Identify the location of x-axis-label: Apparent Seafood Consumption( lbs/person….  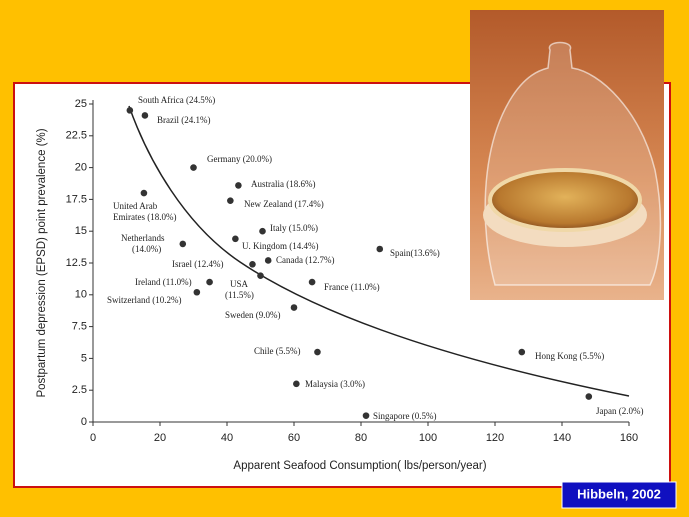
(359, 466).